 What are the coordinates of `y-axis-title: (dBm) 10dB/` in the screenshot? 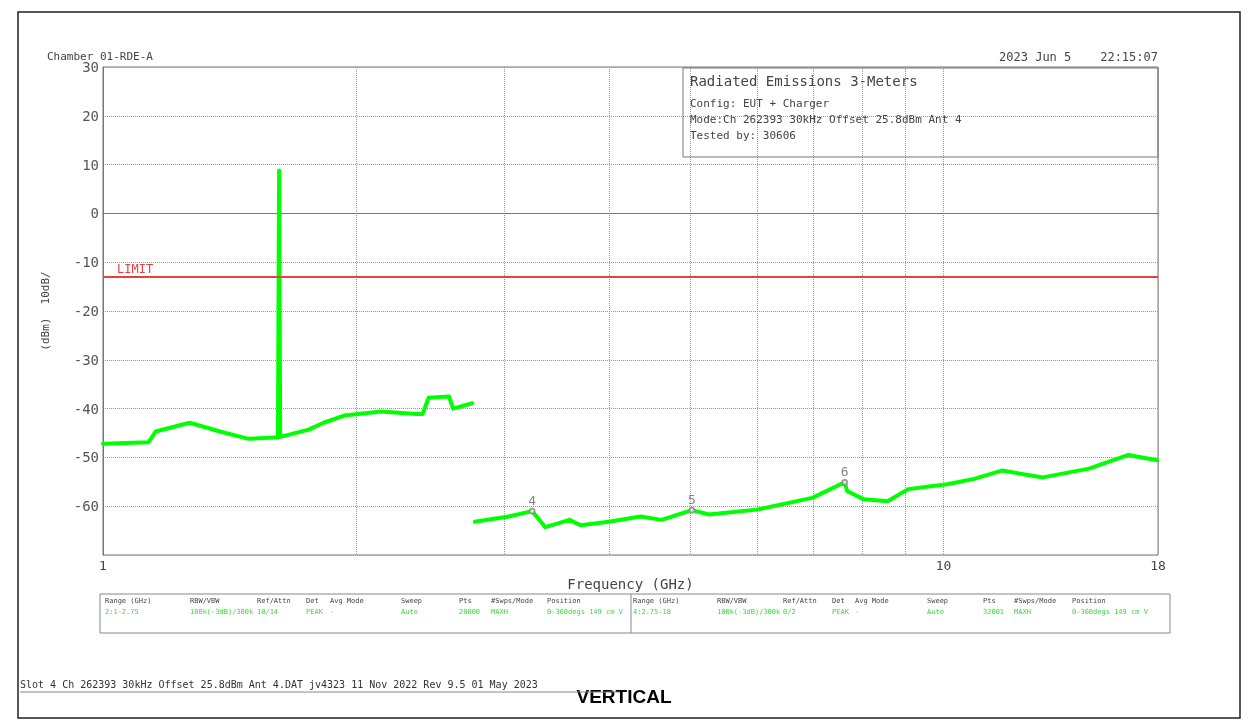 It's located at (45, 311).